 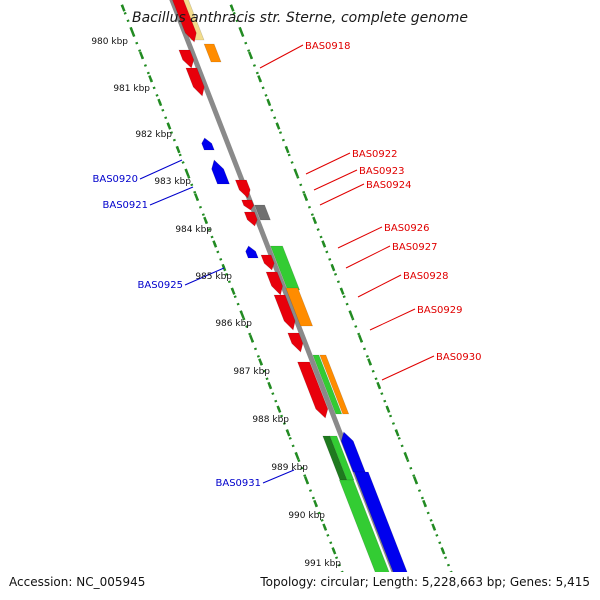 What do you see at coordinates (172, 182) in the screenshot?
I see `scale-label-983: 983 kbp` at bounding box center [172, 182].